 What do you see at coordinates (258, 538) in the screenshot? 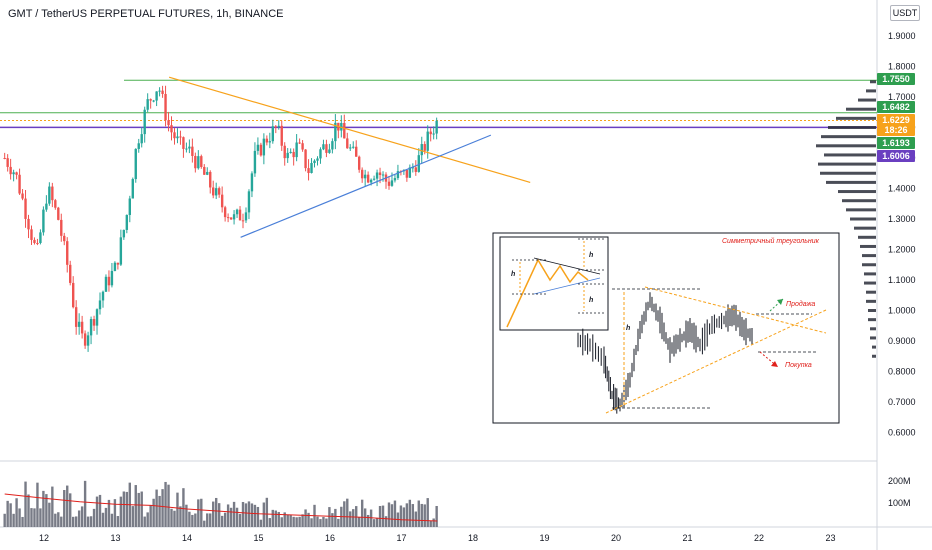
I see `x-tick-label: 15` at bounding box center [258, 538].